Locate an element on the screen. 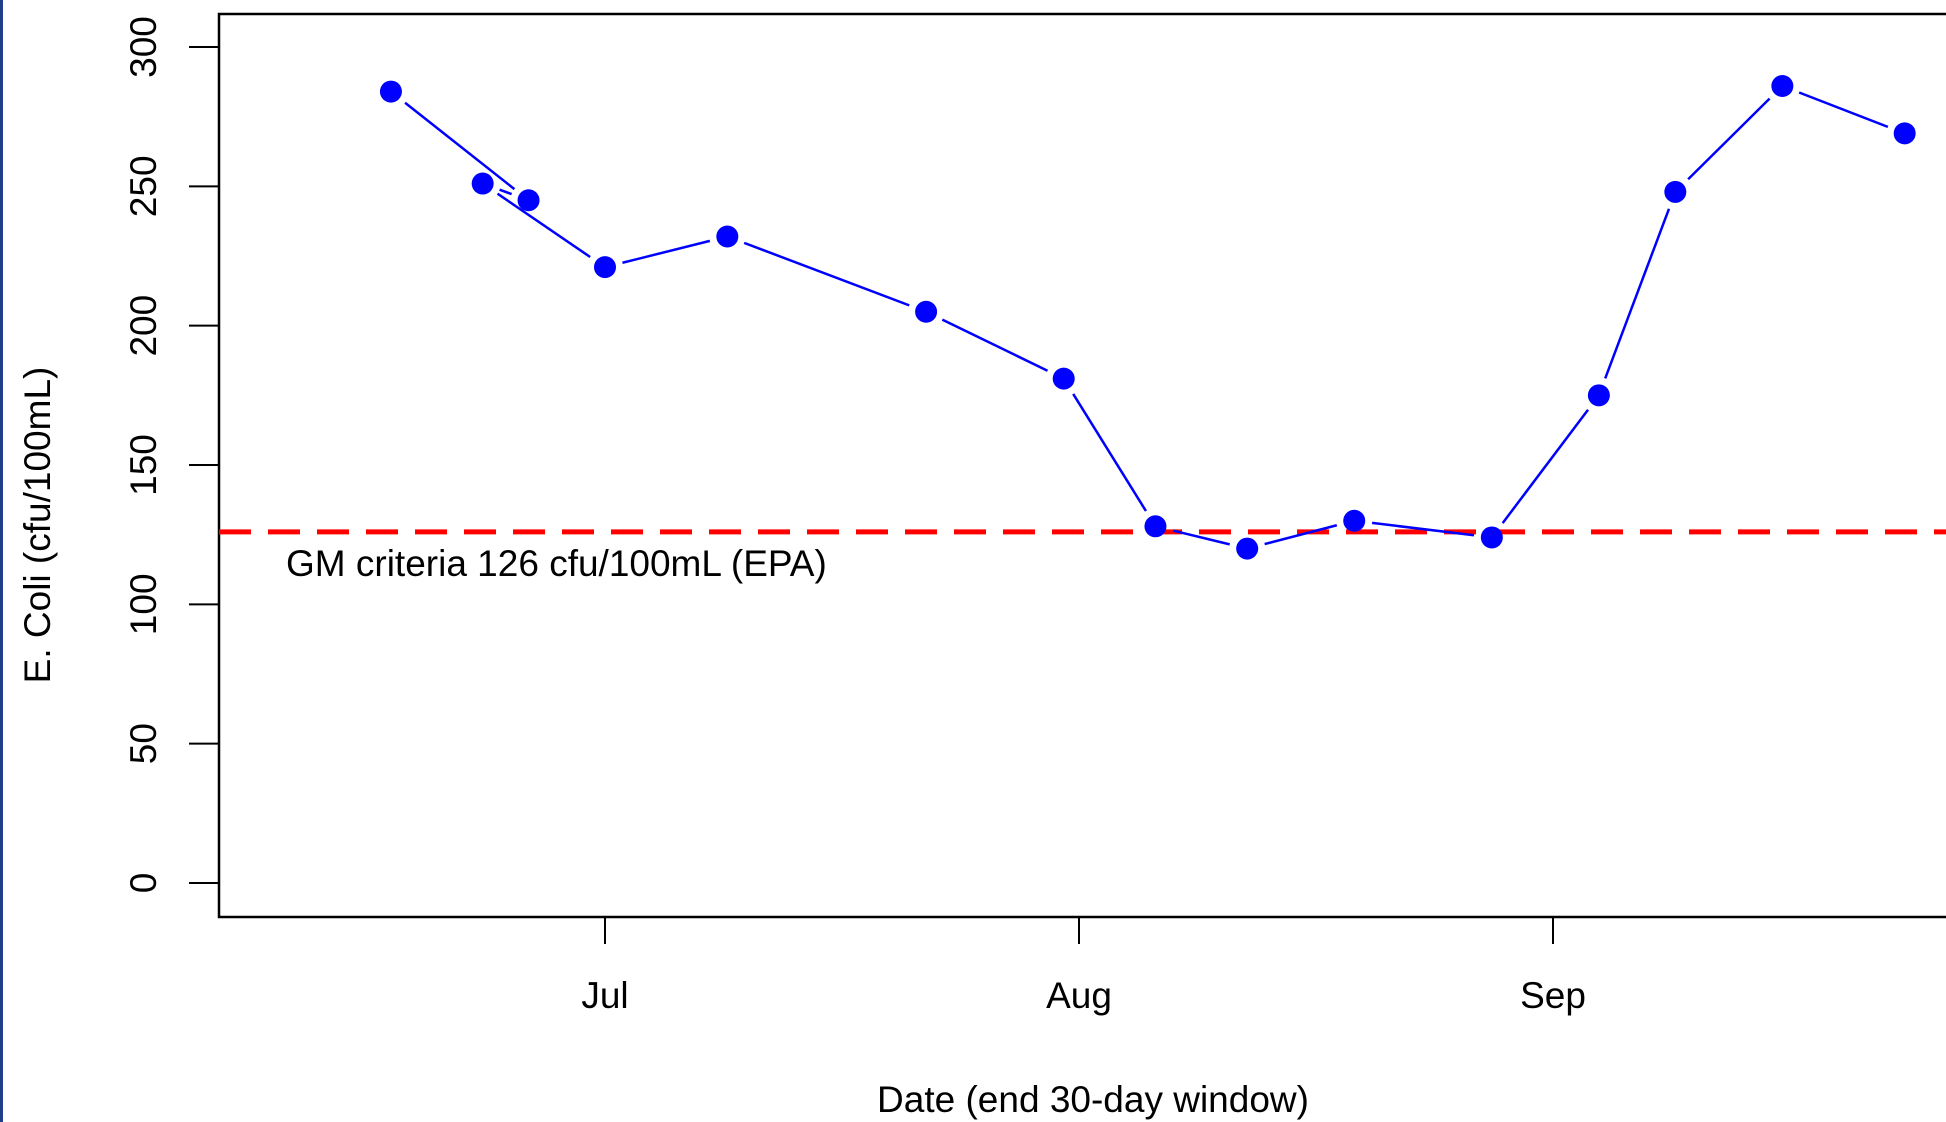 The height and width of the screenshot is (1122, 1946). x-tick-label: Jul is located at coordinates (604, 995).